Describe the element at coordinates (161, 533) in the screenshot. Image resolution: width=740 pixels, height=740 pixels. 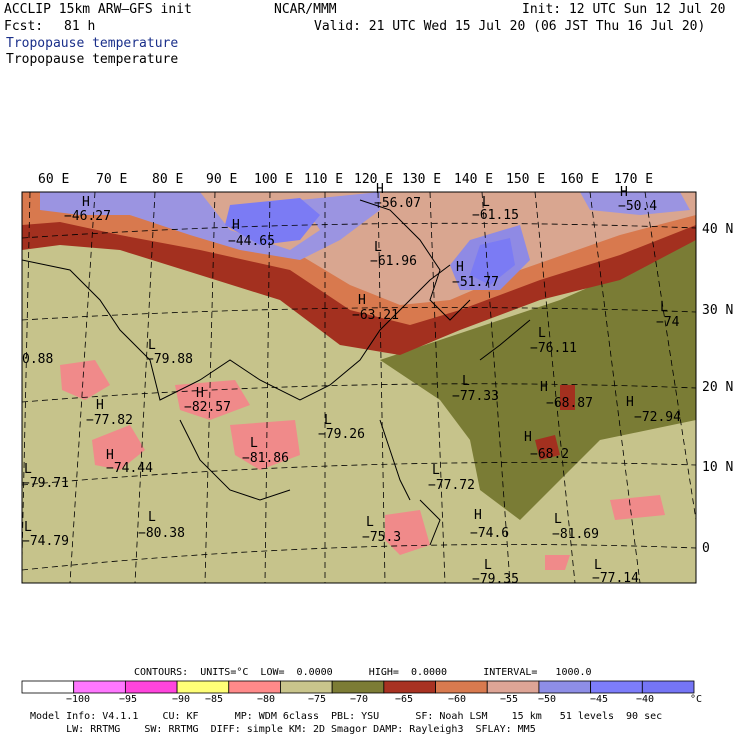
I see `extremum-value: −80.38` at that location.